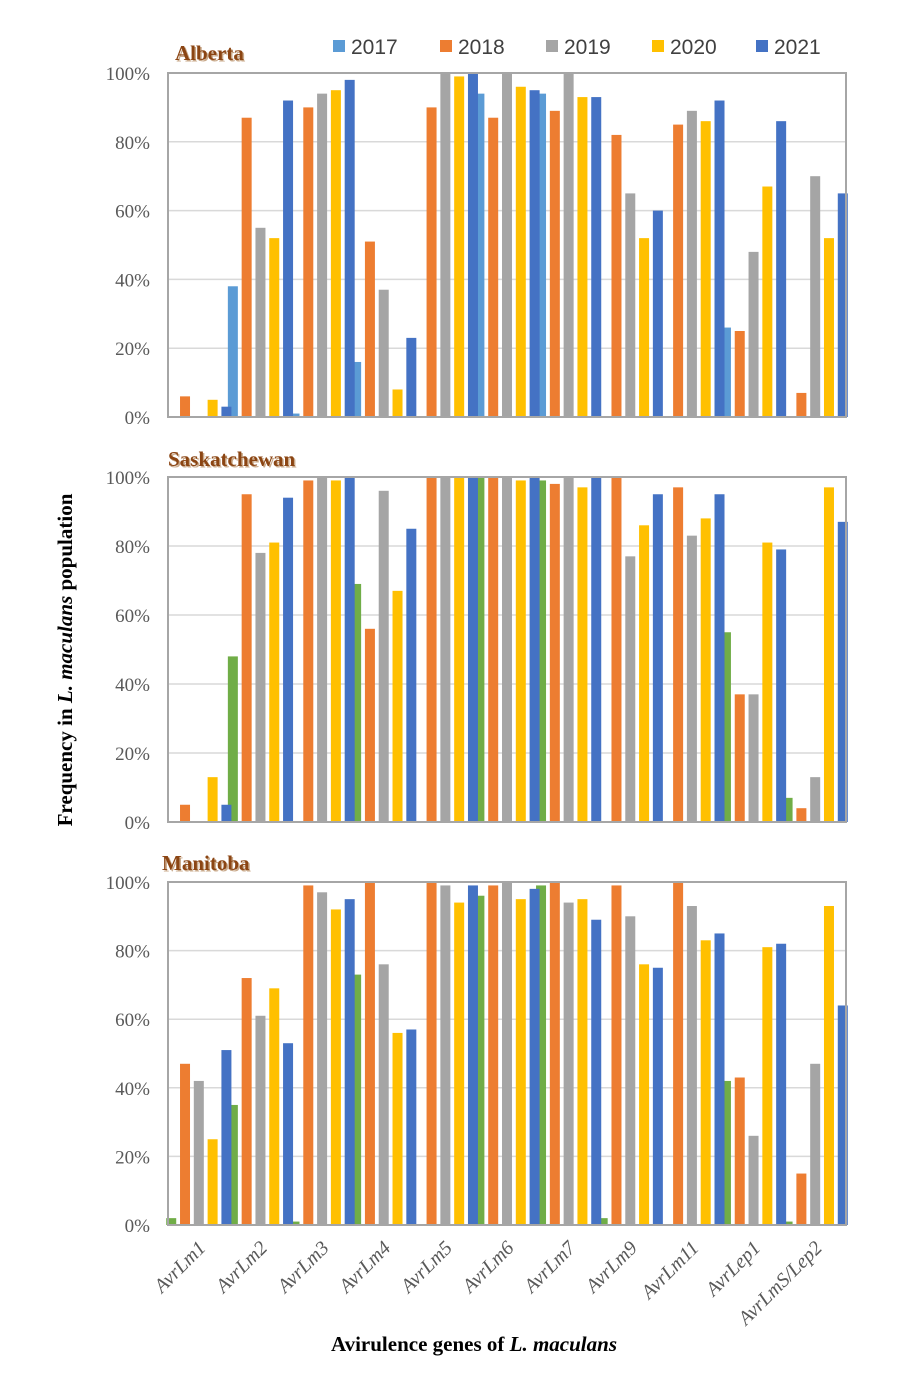 The image size is (900, 1400). Describe the element at coordinates (431, 649) in the screenshot. I see `bar-saskatchewan-AvrLm5-2018` at that location.